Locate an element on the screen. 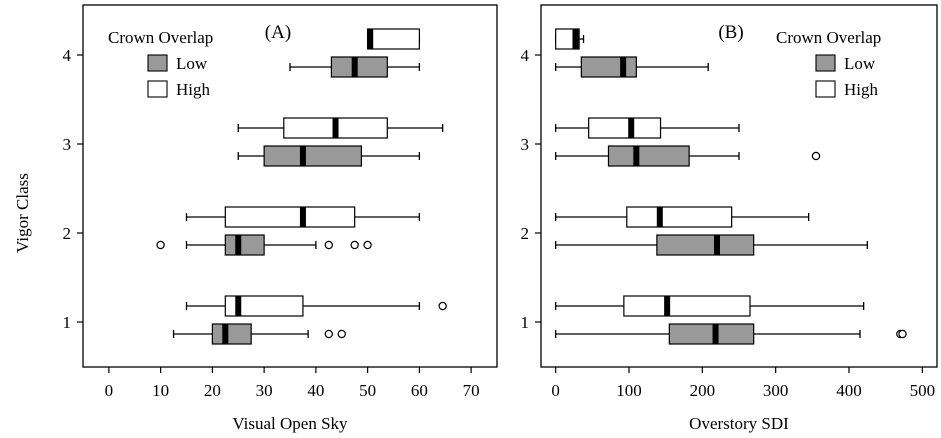  x-tick-label: 50 is located at coordinates (367, 390).